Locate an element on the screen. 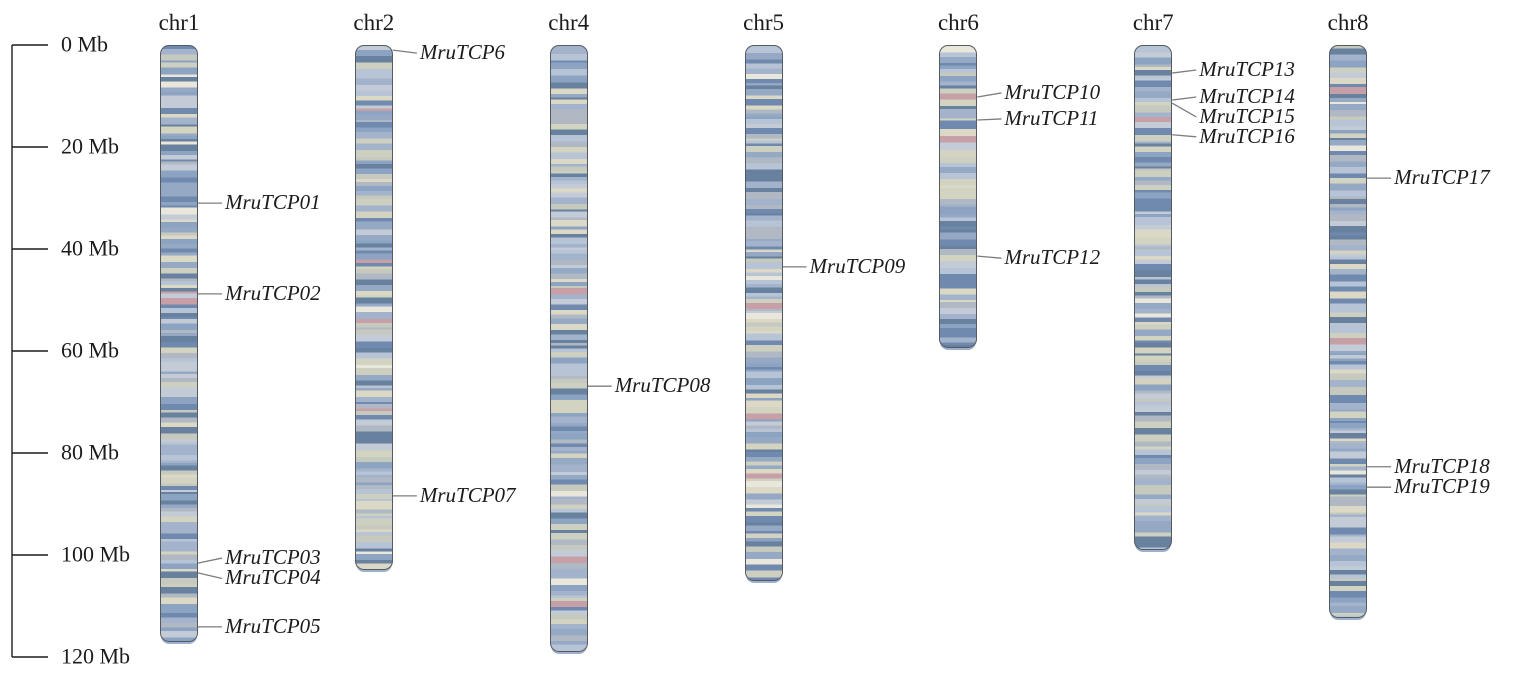 This screenshot has height=675, width=1525. gene-label-MruTCP11: MruTCP11 is located at coordinates (1051, 117).